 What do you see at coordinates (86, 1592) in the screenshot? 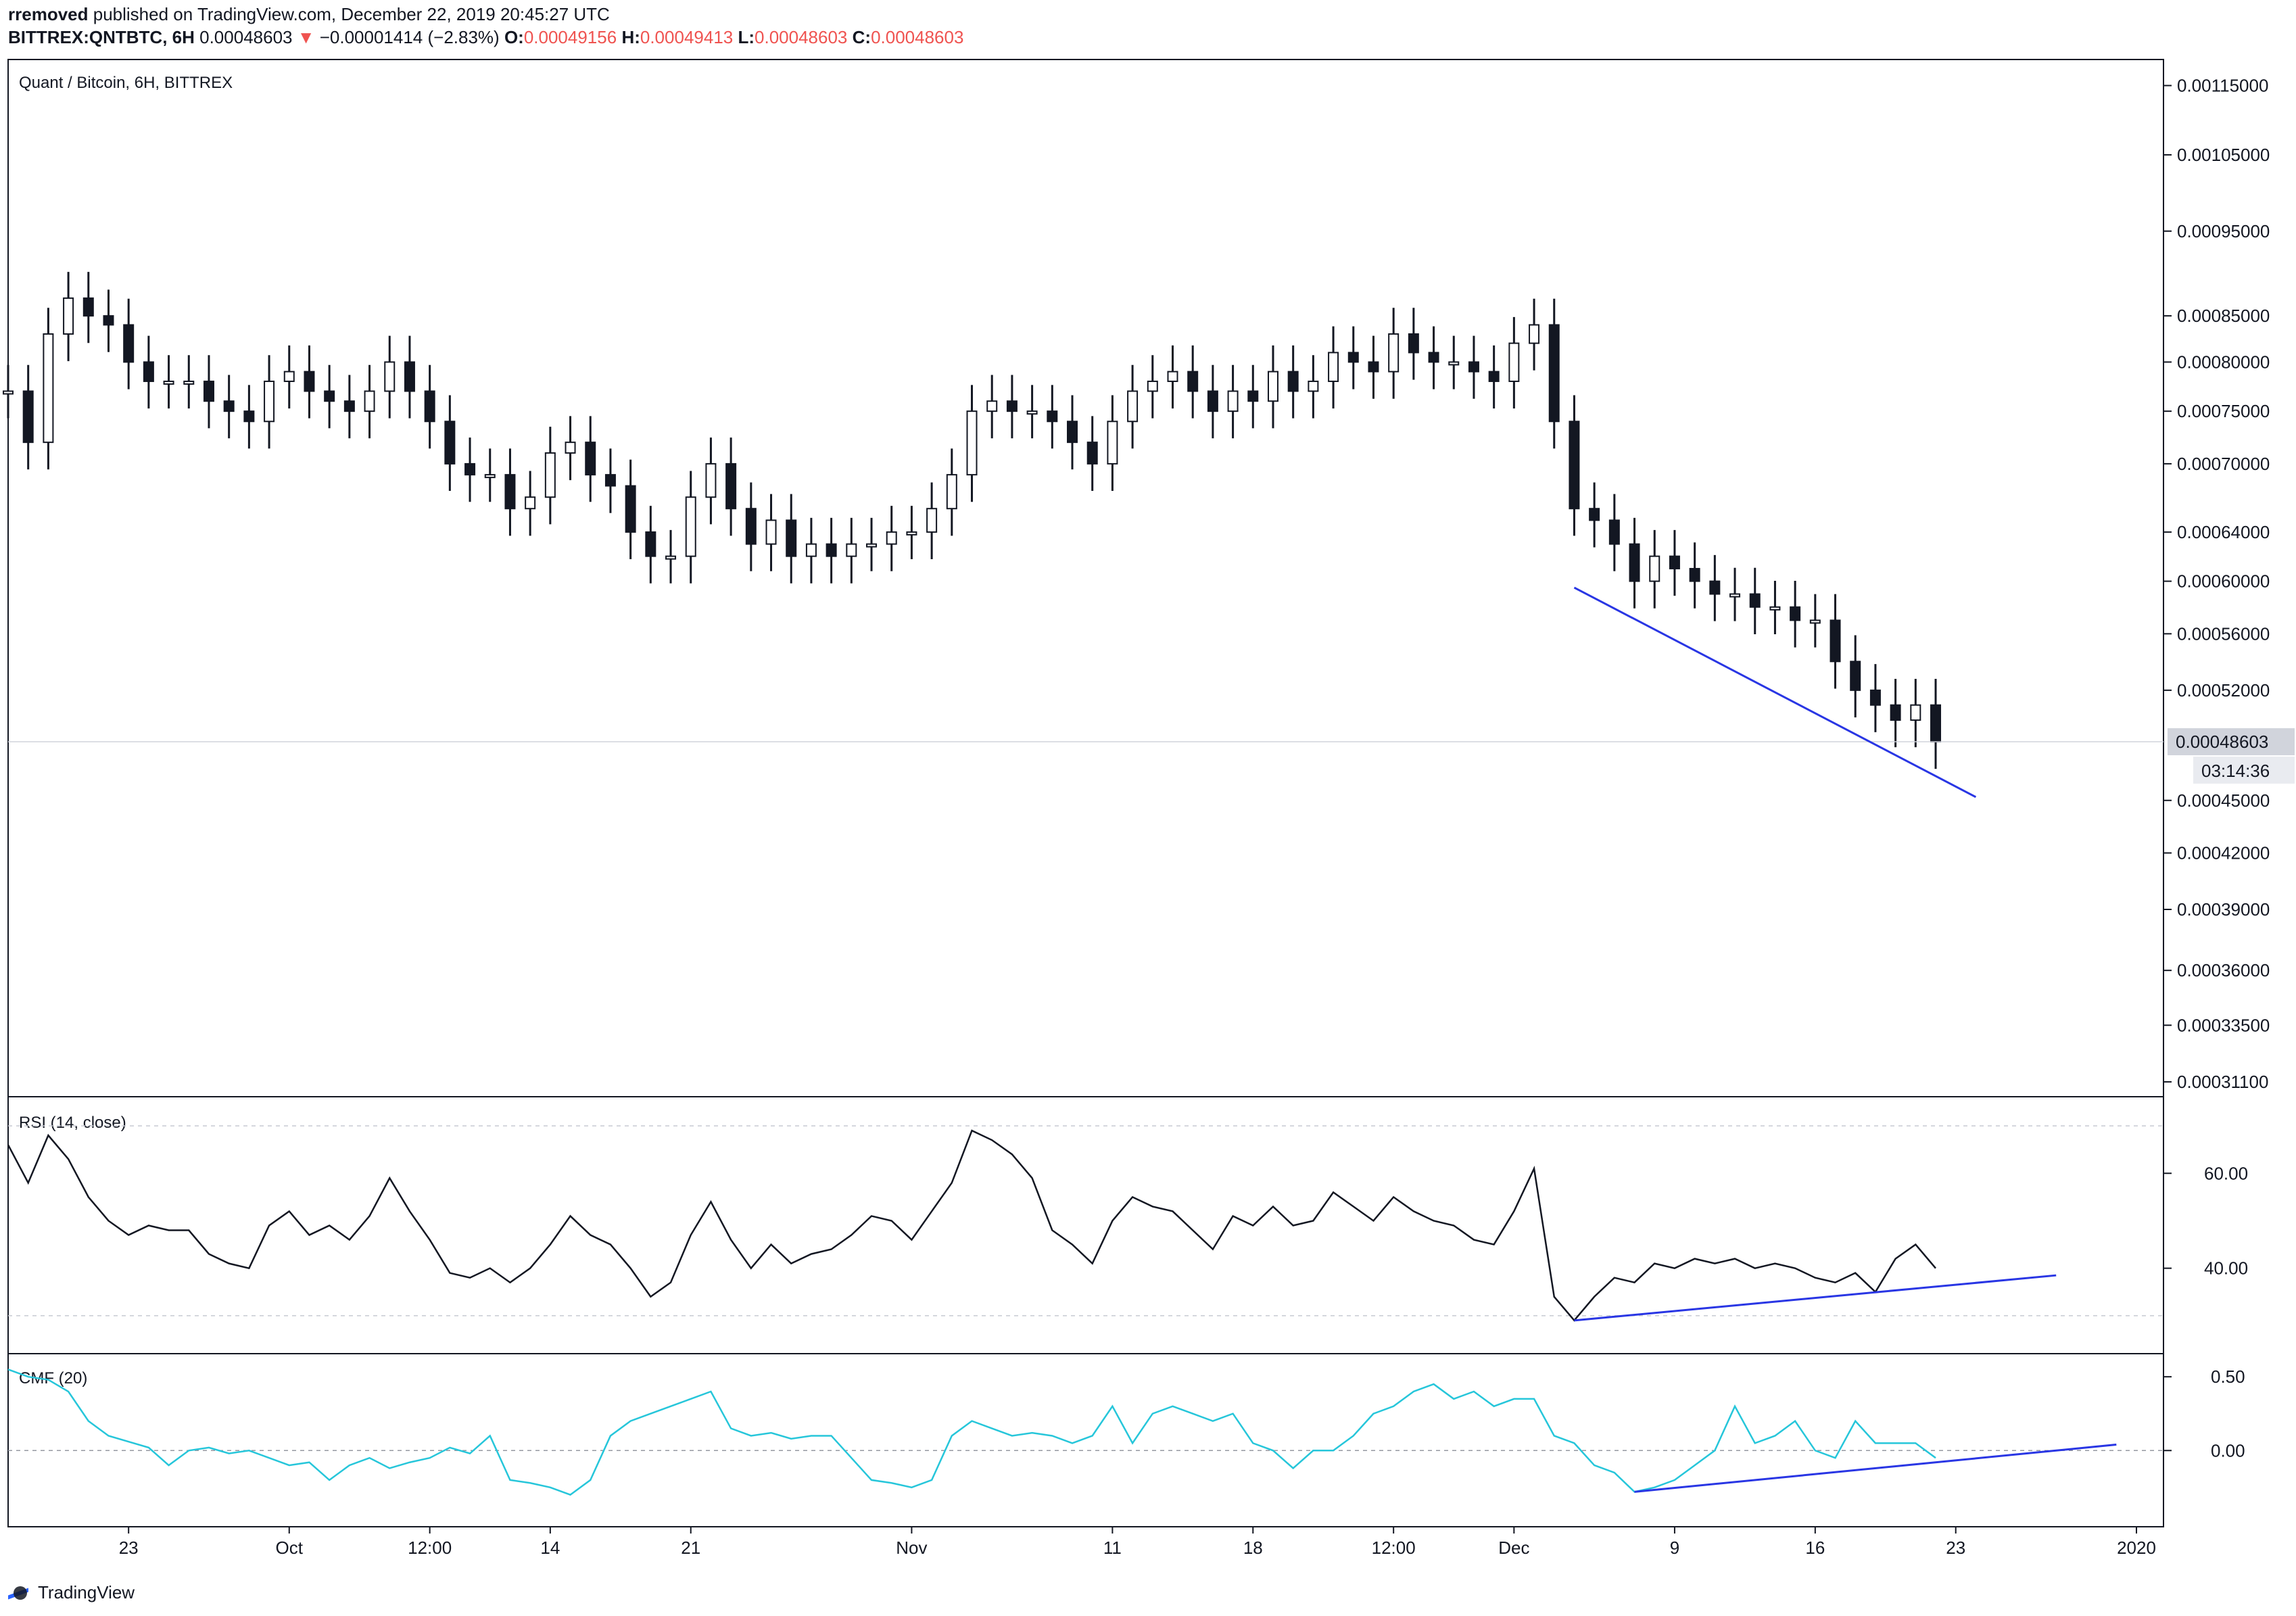
I see `brand-name: TradingView` at bounding box center [86, 1592].